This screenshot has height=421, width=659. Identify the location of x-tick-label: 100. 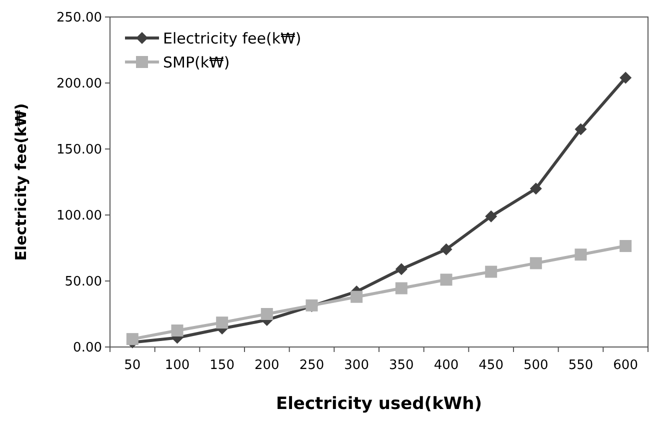
(177, 365).